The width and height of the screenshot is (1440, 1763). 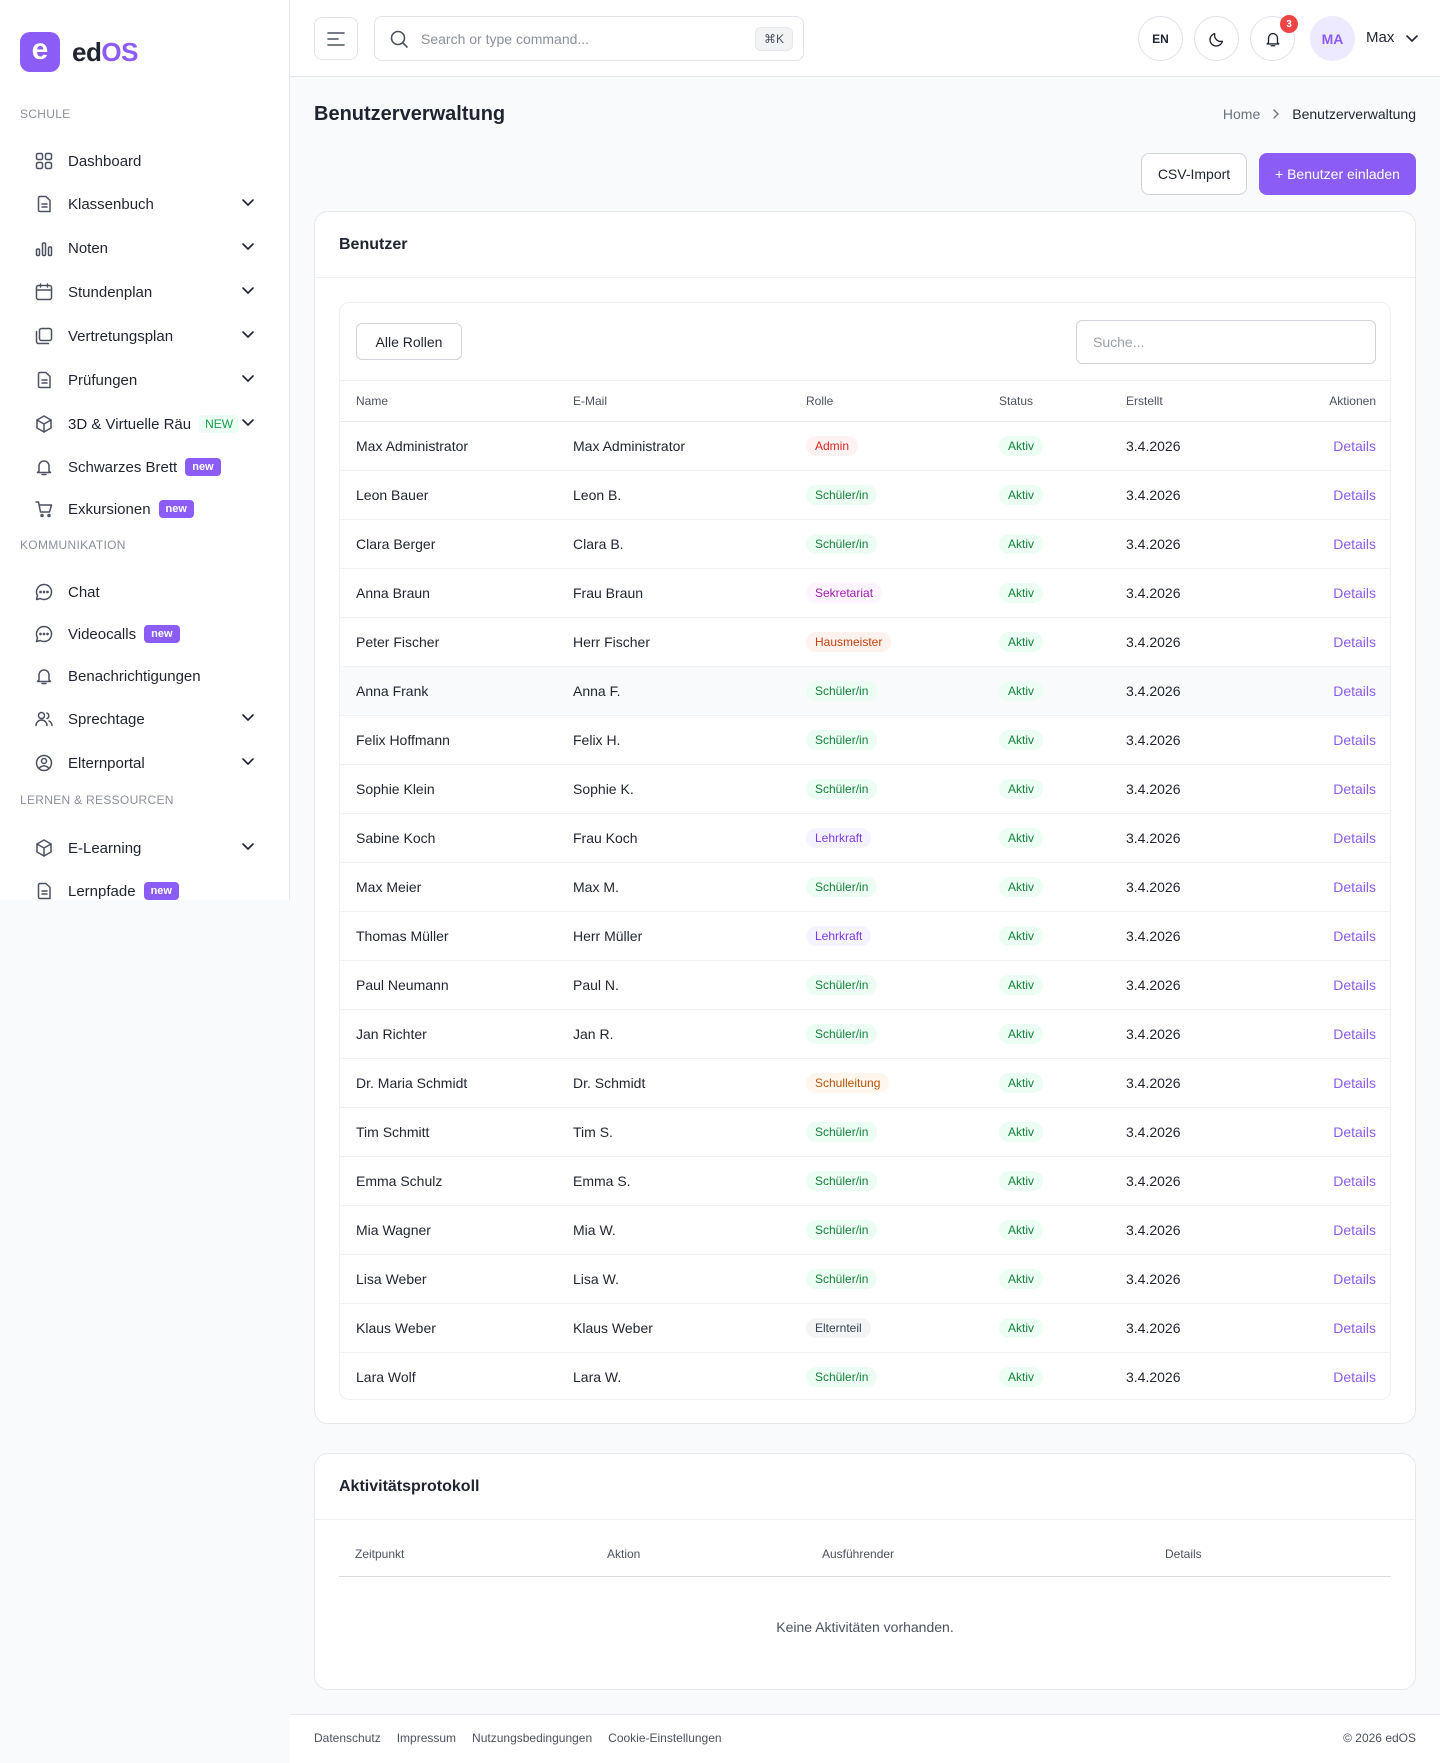 I want to click on role-filter-select: Alle Rollen, so click(x=409, y=341).